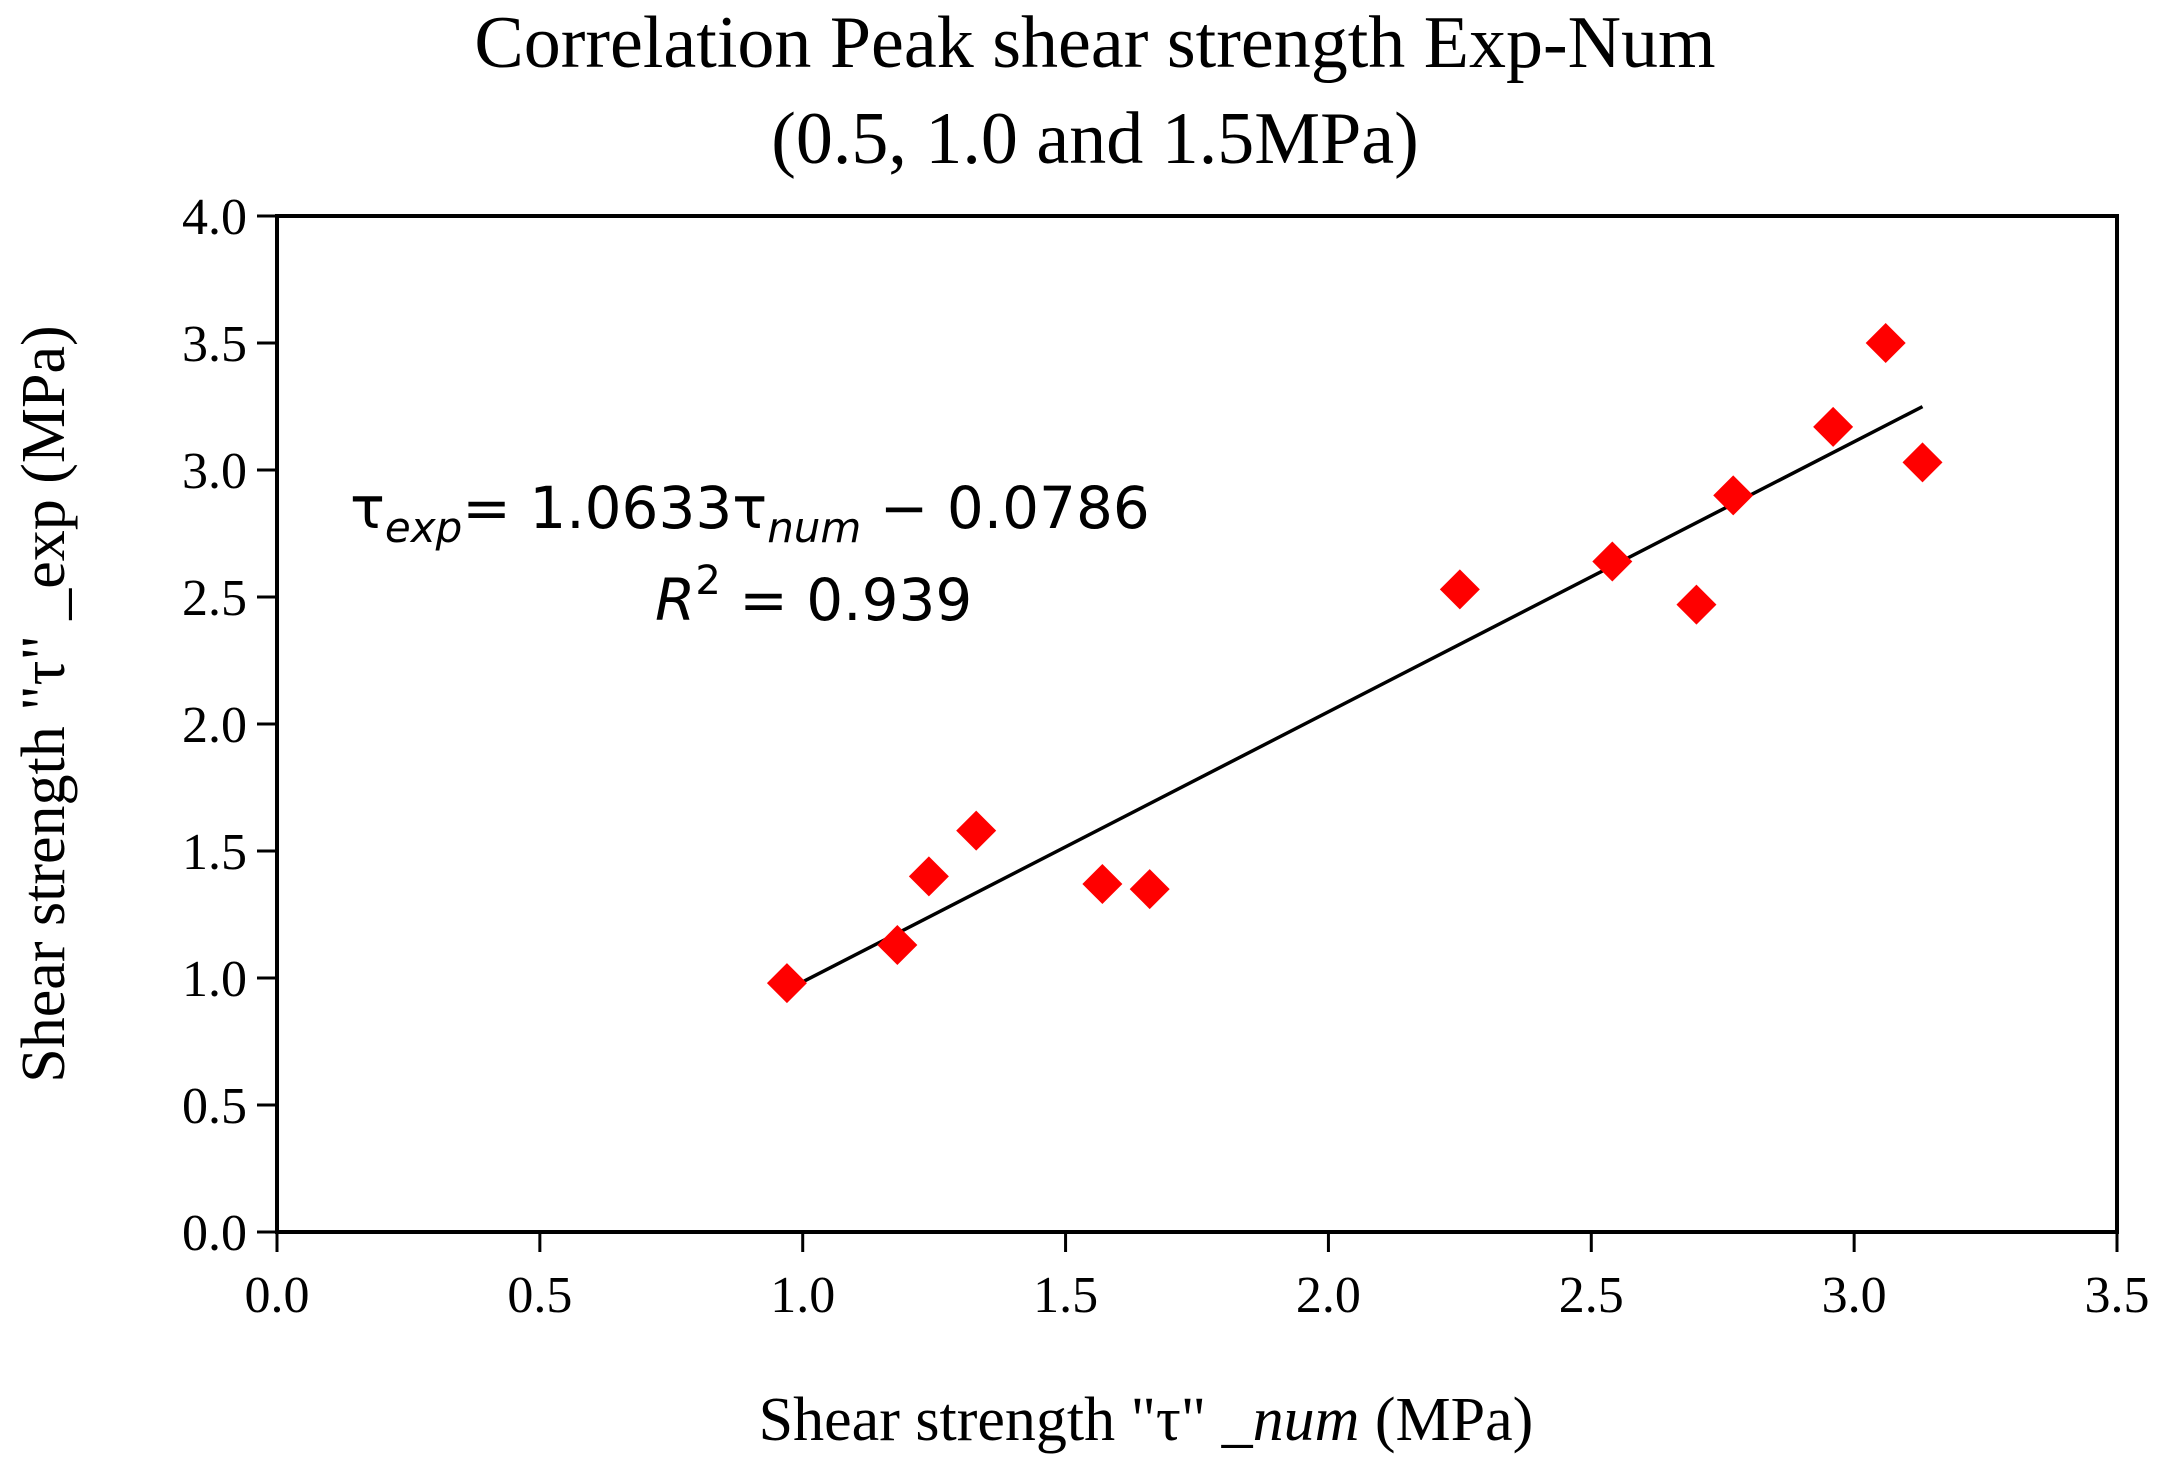 The width and height of the screenshot is (2162, 1475). What do you see at coordinates (214, 725) in the screenshot?
I see `y-tick-label: 2.0` at bounding box center [214, 725].